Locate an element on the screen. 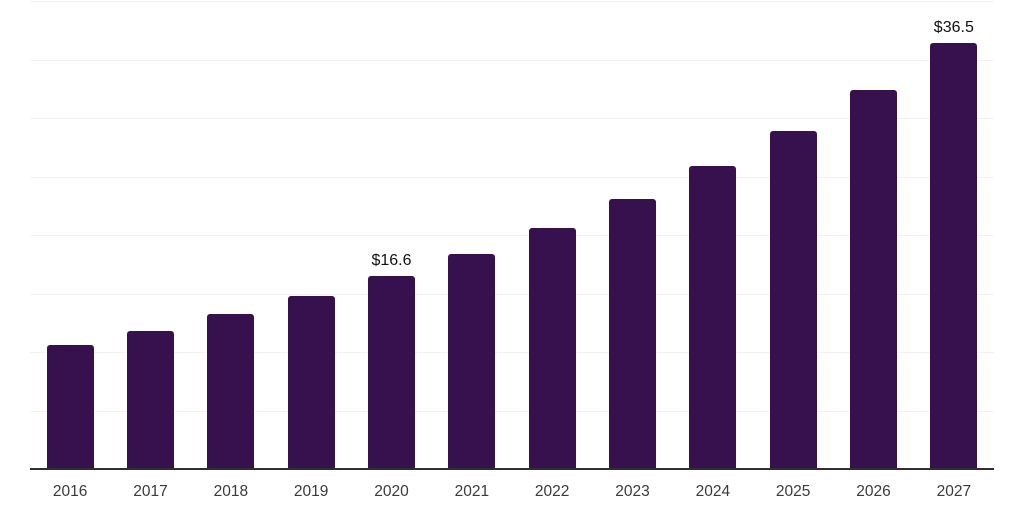 Image resolution: width=1024 pixels, height=512 pixels. bar-2024 is located at coordinates (713, 317).